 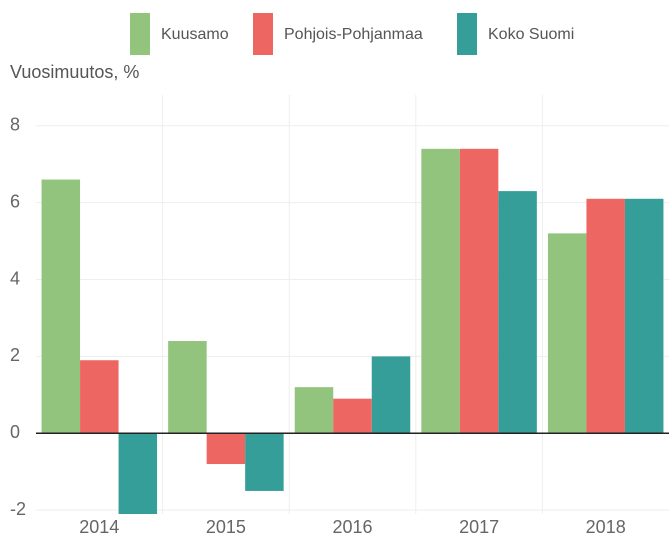 What do you see at coordinates (479, 527) in the screenshot?
I see `x-tick-label: 2017` at bounding box center [479, 527].